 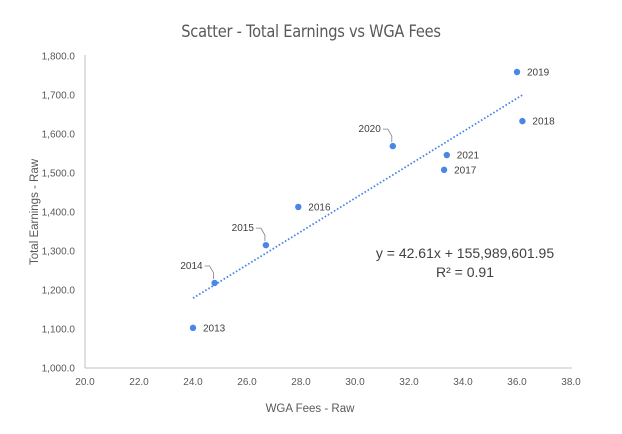 I want to click on data-point-2017, so click(x=444, y=170).